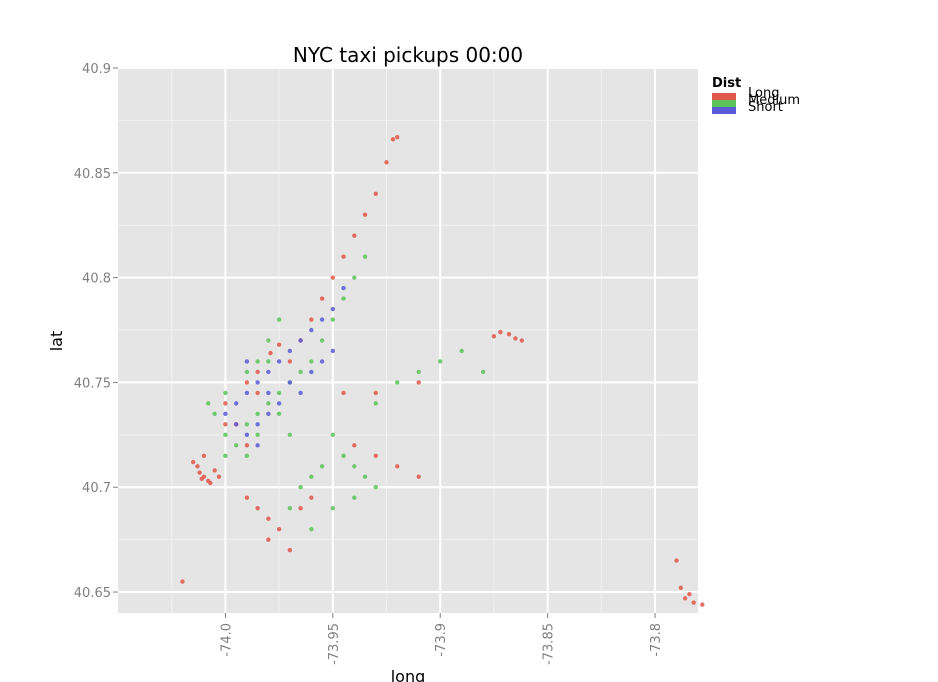 This screenshot has height=682, width=938. Describe the element at coordinates (724, 110) in the screenshot. I see `legend-key-short` at that location.